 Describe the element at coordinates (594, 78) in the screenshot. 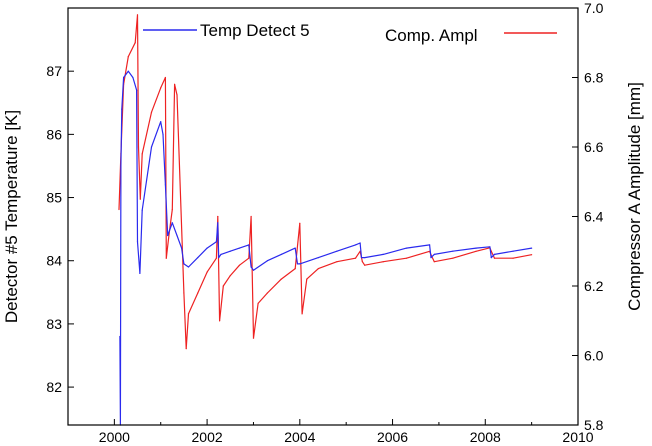

I see `y-tick-label-right: 6.8` at that location.